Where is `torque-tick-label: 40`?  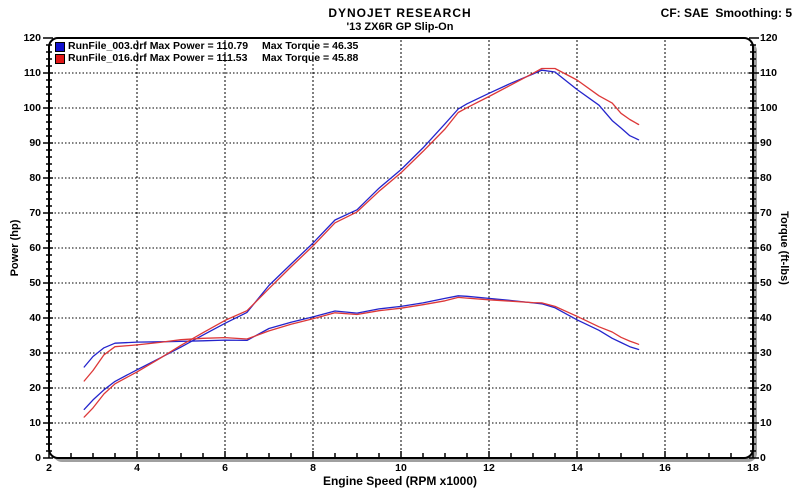
torque-tick-label: 40 is located at coordinates (766, 318).